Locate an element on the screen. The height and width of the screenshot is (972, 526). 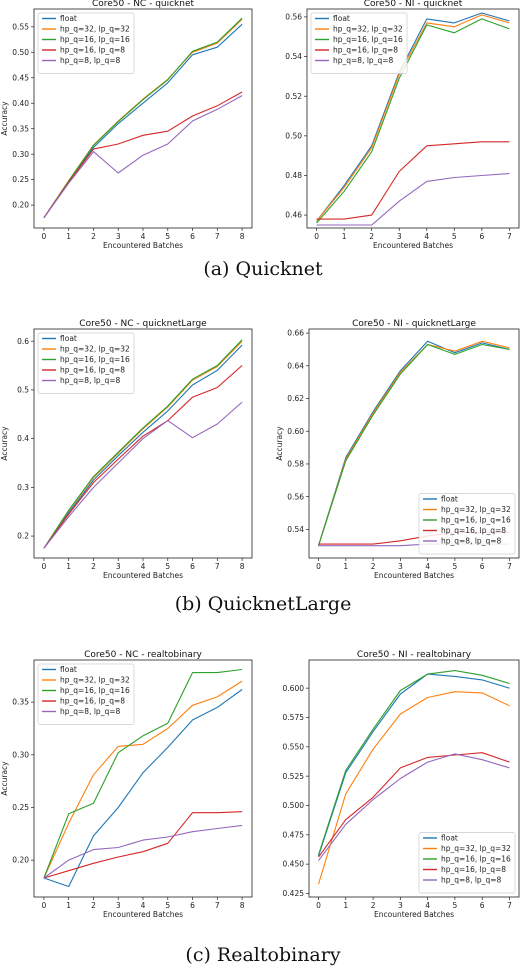
chart-title: Core50 - NC - realtobinary is located at coordinates (143, 655).